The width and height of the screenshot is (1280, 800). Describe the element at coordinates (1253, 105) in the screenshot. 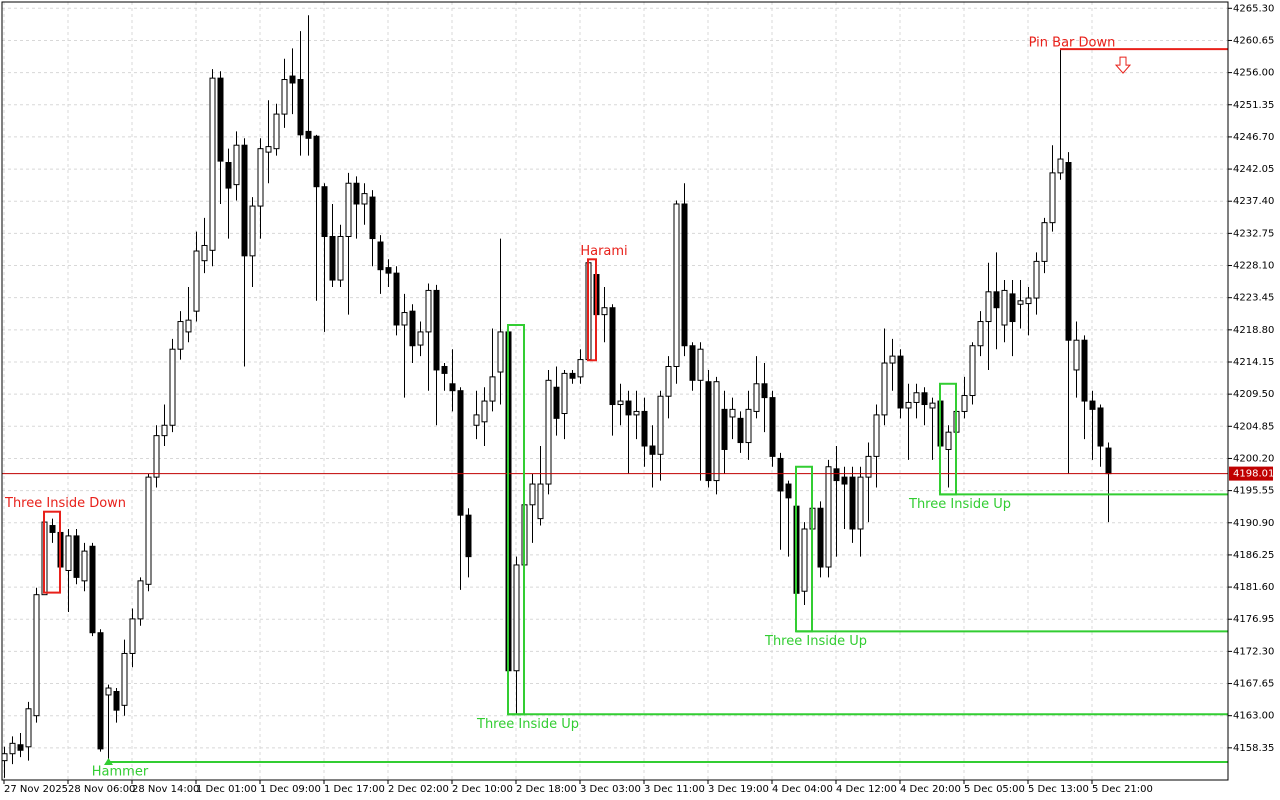

I see `y-tick-label: 4251.35` at that location.